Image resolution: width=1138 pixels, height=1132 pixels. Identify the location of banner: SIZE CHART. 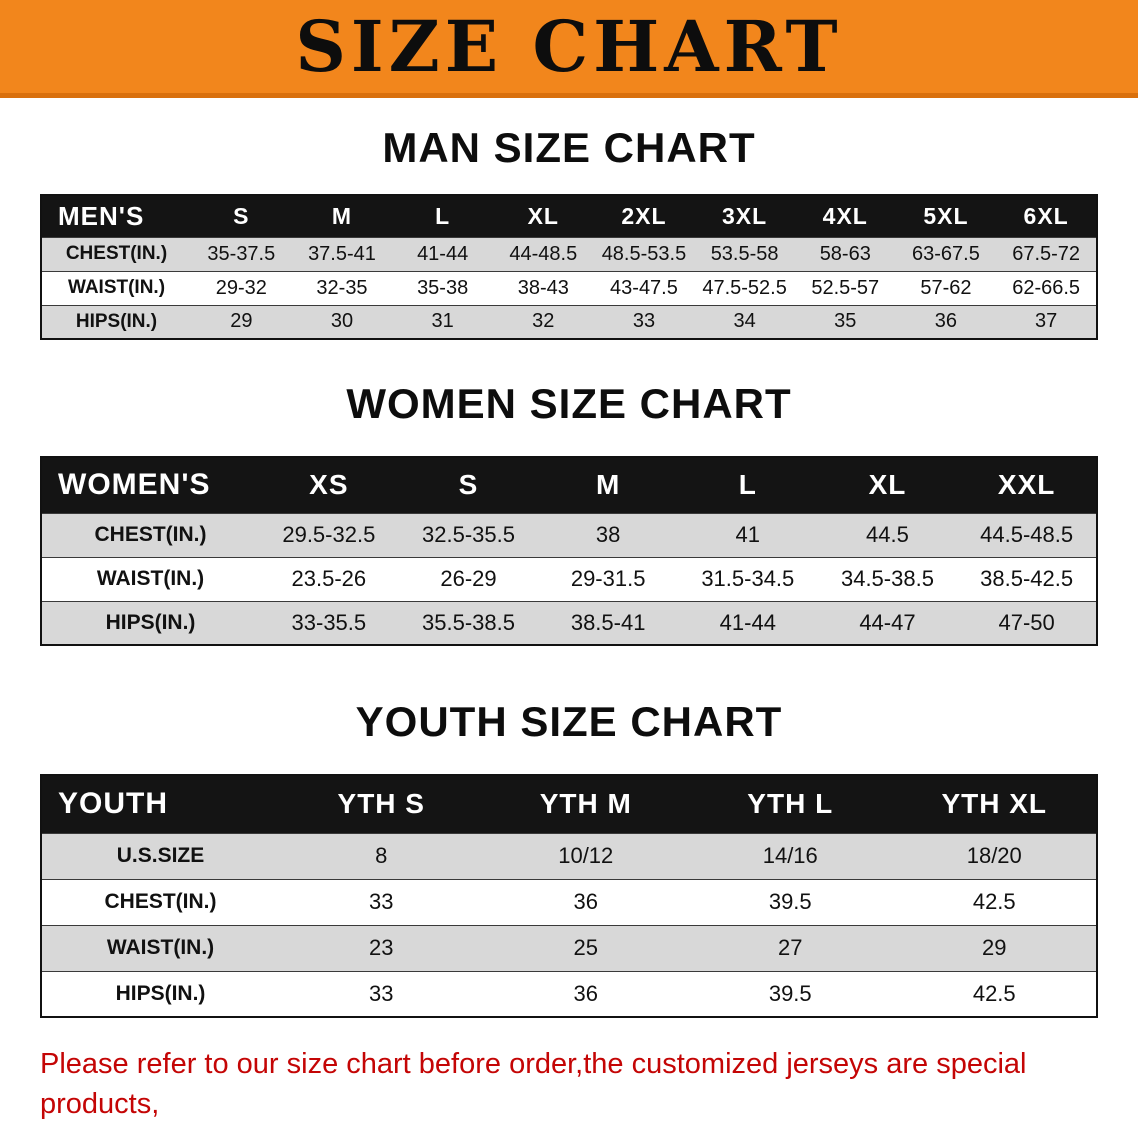
(569, 49).